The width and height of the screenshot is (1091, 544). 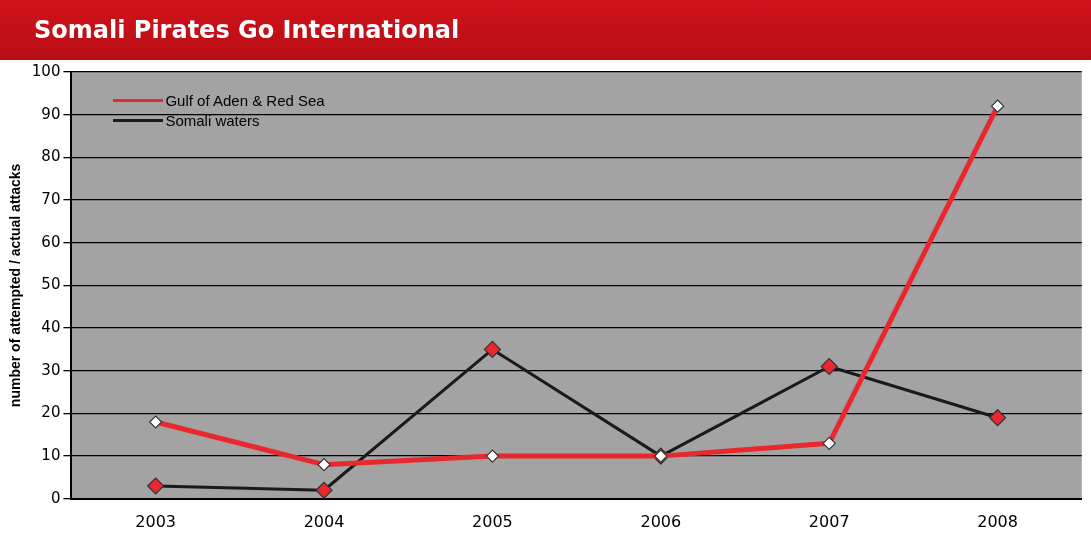 I want to click on x-tick-label: 2004, so click(x=324, y=521).